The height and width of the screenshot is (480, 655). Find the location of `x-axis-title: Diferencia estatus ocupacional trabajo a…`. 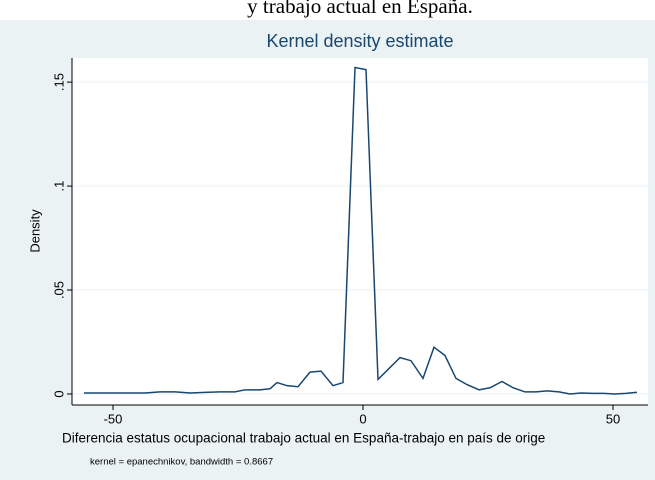

x-axis-title: Diferencia estatus ocupacional trabajo a… is located at coordinates (303, 438).